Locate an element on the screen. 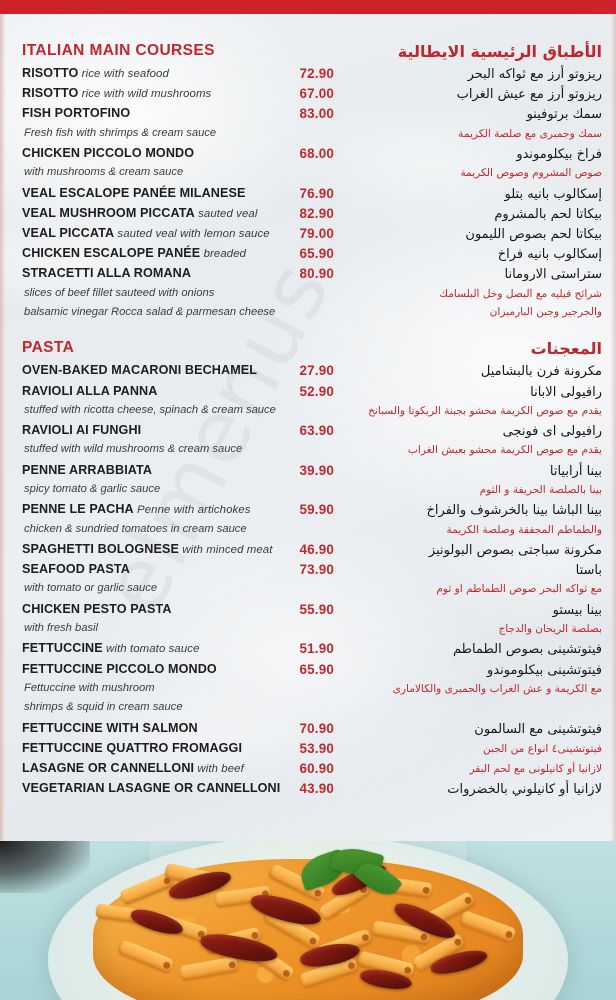 This screenshot has height=1000, width=616. menu-item-description: Fettuccine with mushroom is located at coordinates (89, 687).